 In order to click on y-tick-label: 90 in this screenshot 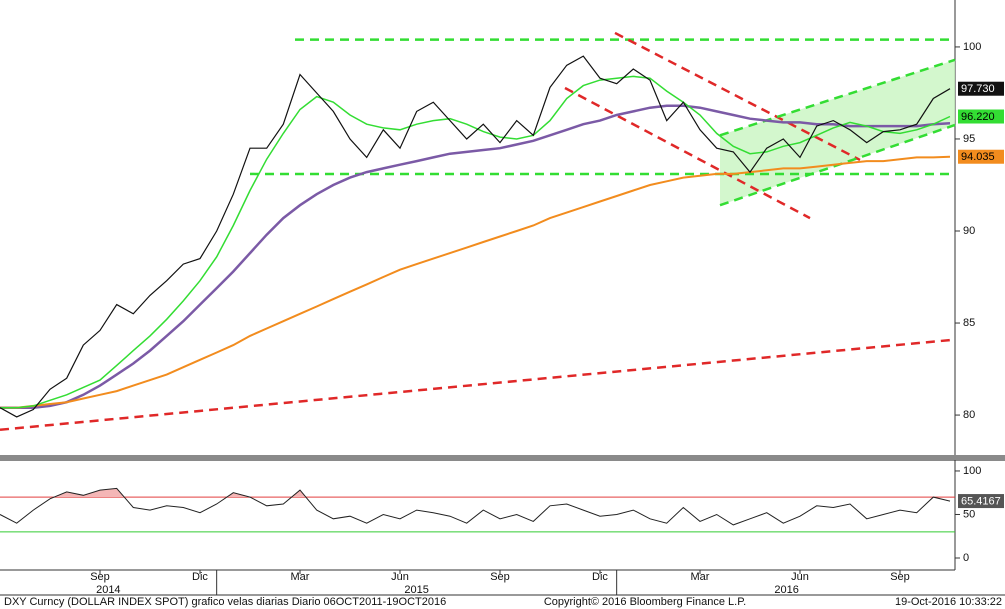, I will do `click(969, 231)`.